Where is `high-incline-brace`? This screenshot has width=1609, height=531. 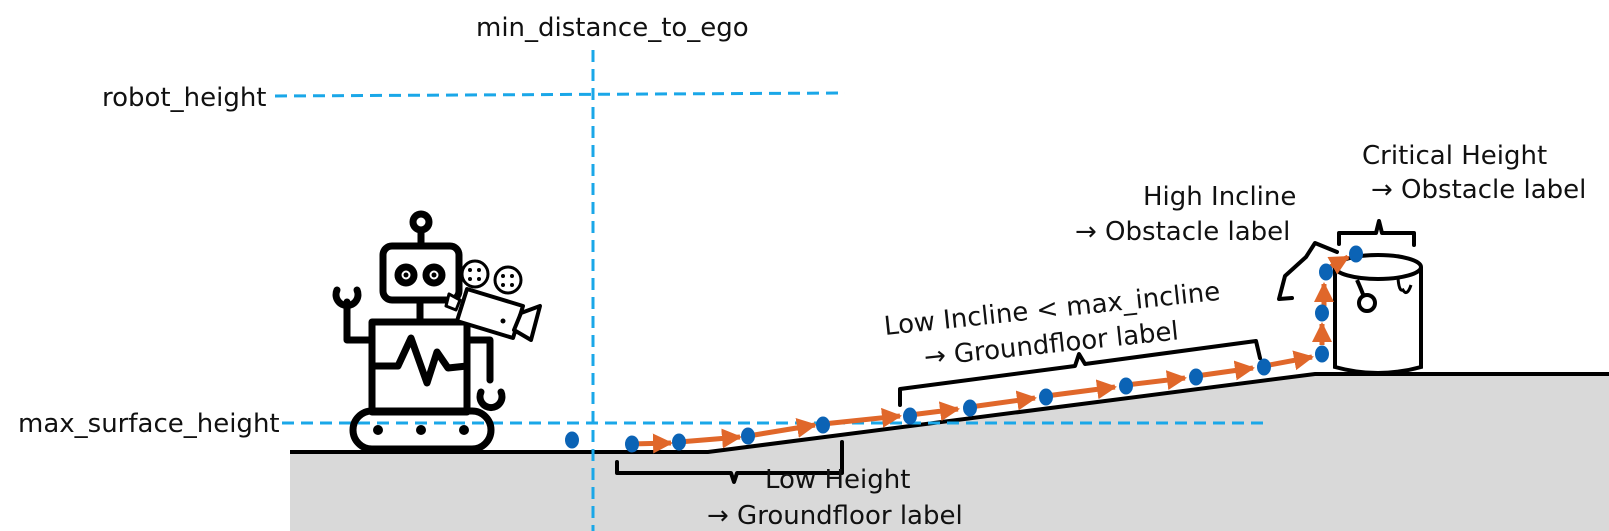 high-incline-brace is located at coordinates (1308, 271).